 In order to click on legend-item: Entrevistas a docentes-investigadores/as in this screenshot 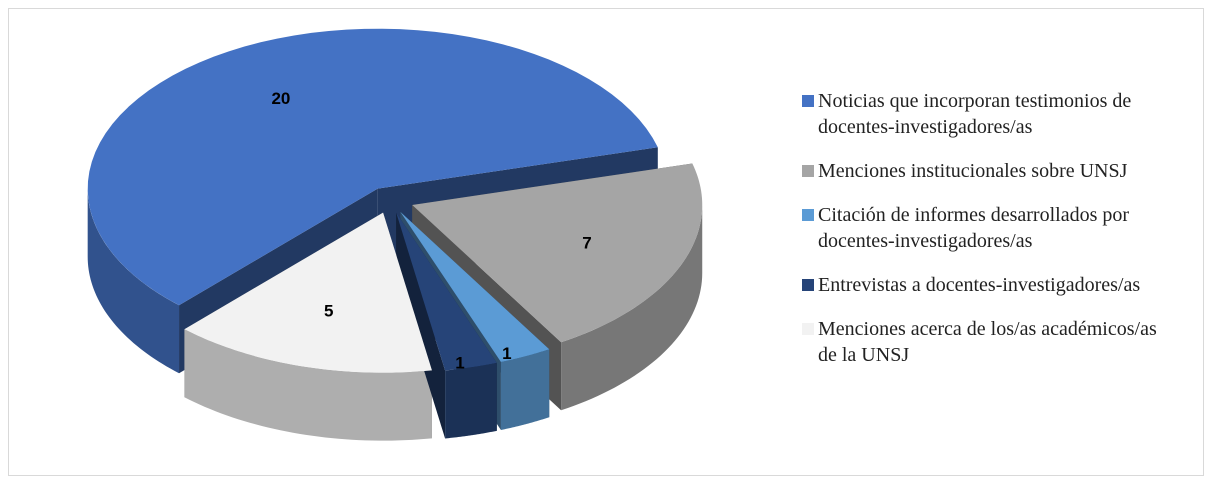, I will do `click(990, 285)`.